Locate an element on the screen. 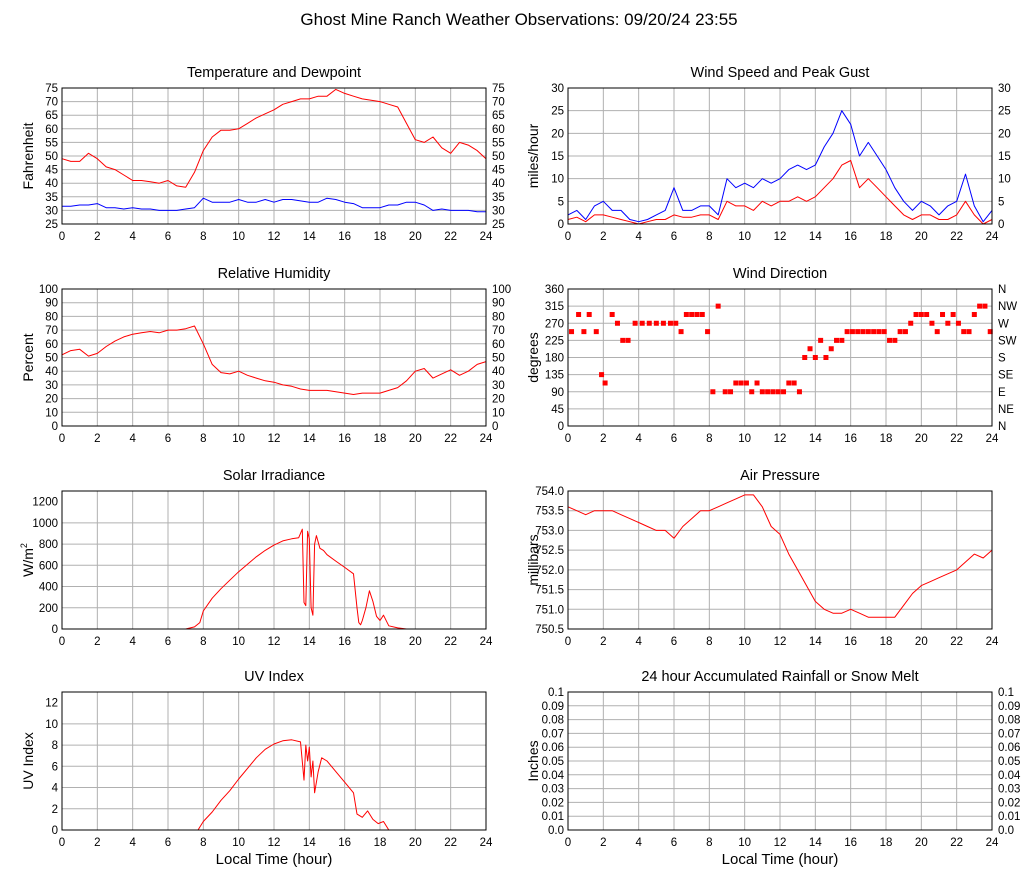  humidity-y-tick-label: 70 is located at coordinates (51, 331).